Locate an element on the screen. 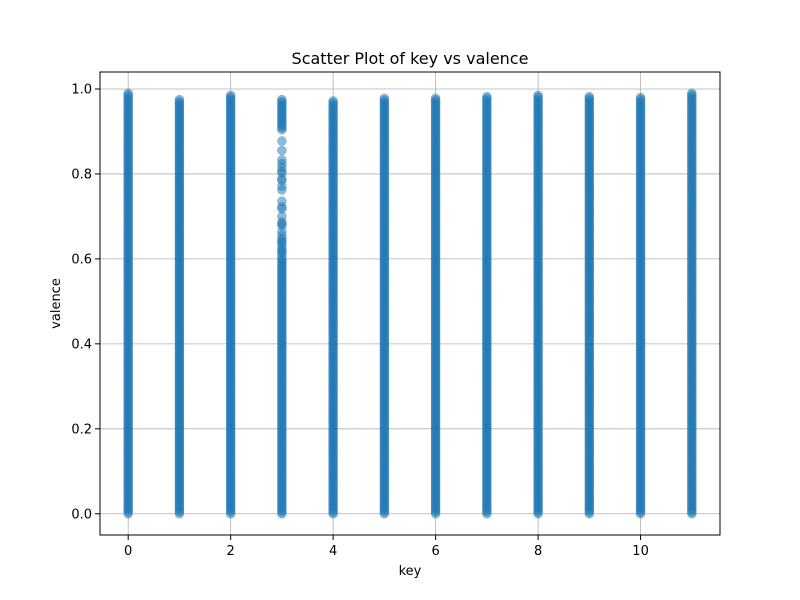 The width and height of the screenshot is (800, 600). y-tick-label: 0.6 is located at coordinates (81, 259).